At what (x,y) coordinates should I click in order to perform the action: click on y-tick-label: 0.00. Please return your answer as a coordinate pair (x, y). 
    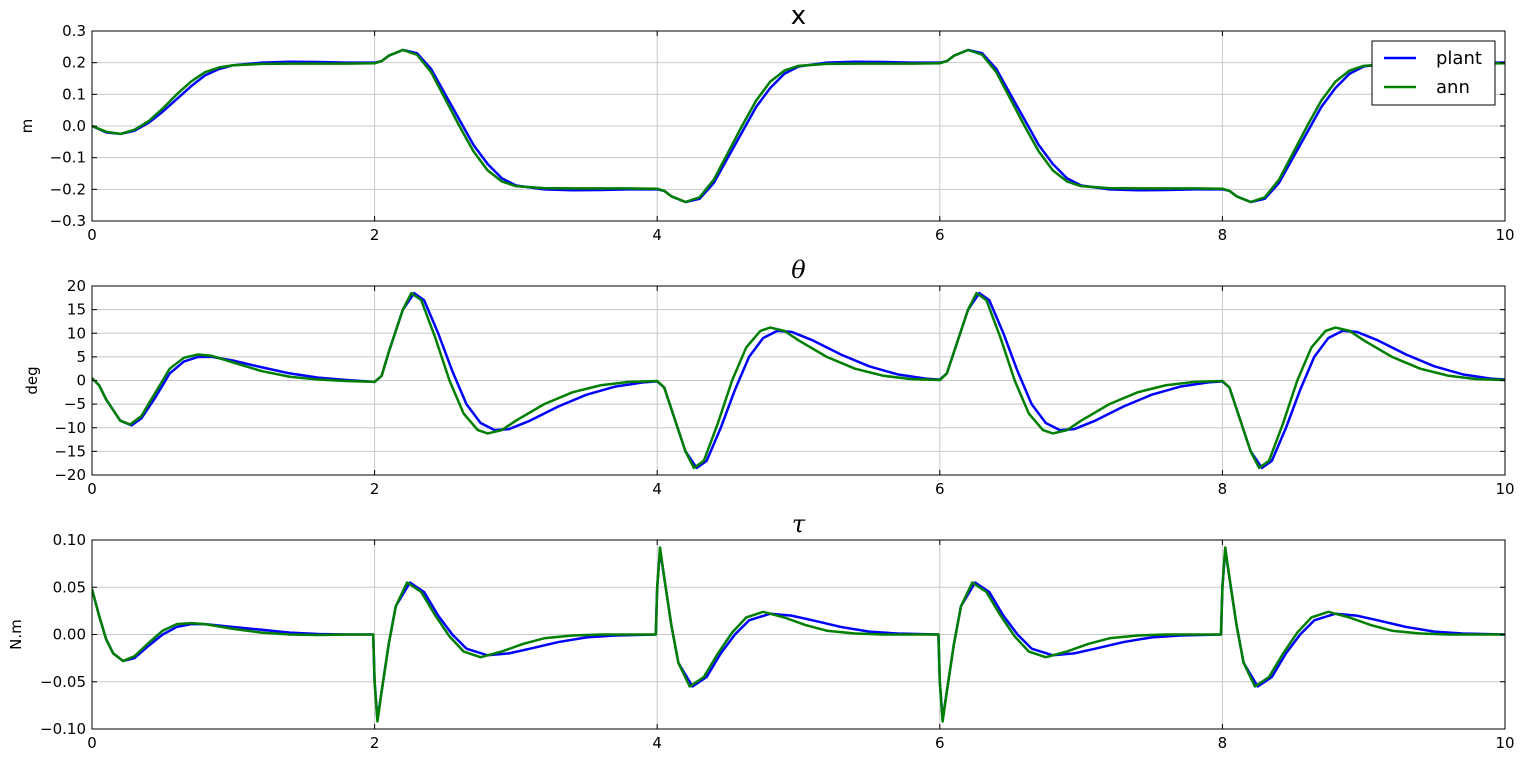
    Looking at the image, I should click on (69, 635).